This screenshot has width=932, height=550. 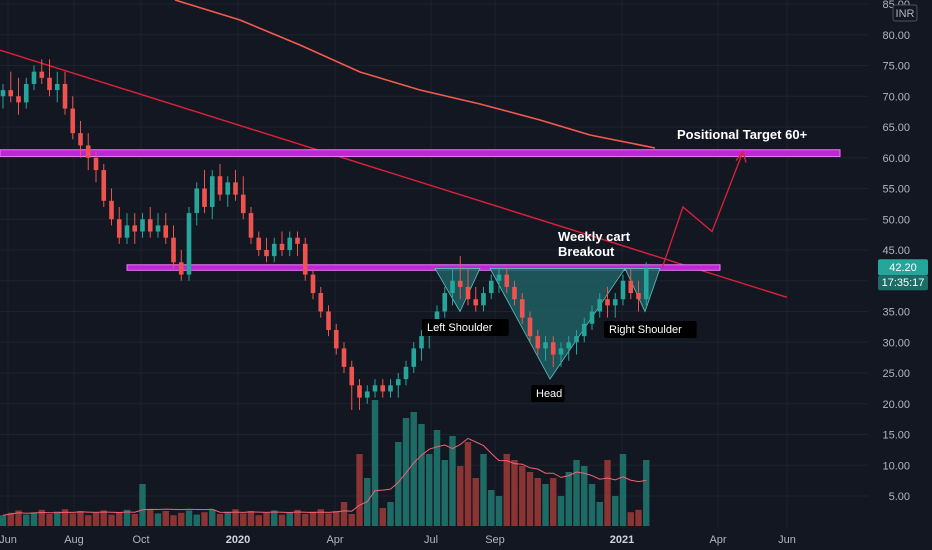 What do you see at coordinates (74, 540) in the screenshot?
I see `time-tick-label: Aug` at bounding box center [74, 540].